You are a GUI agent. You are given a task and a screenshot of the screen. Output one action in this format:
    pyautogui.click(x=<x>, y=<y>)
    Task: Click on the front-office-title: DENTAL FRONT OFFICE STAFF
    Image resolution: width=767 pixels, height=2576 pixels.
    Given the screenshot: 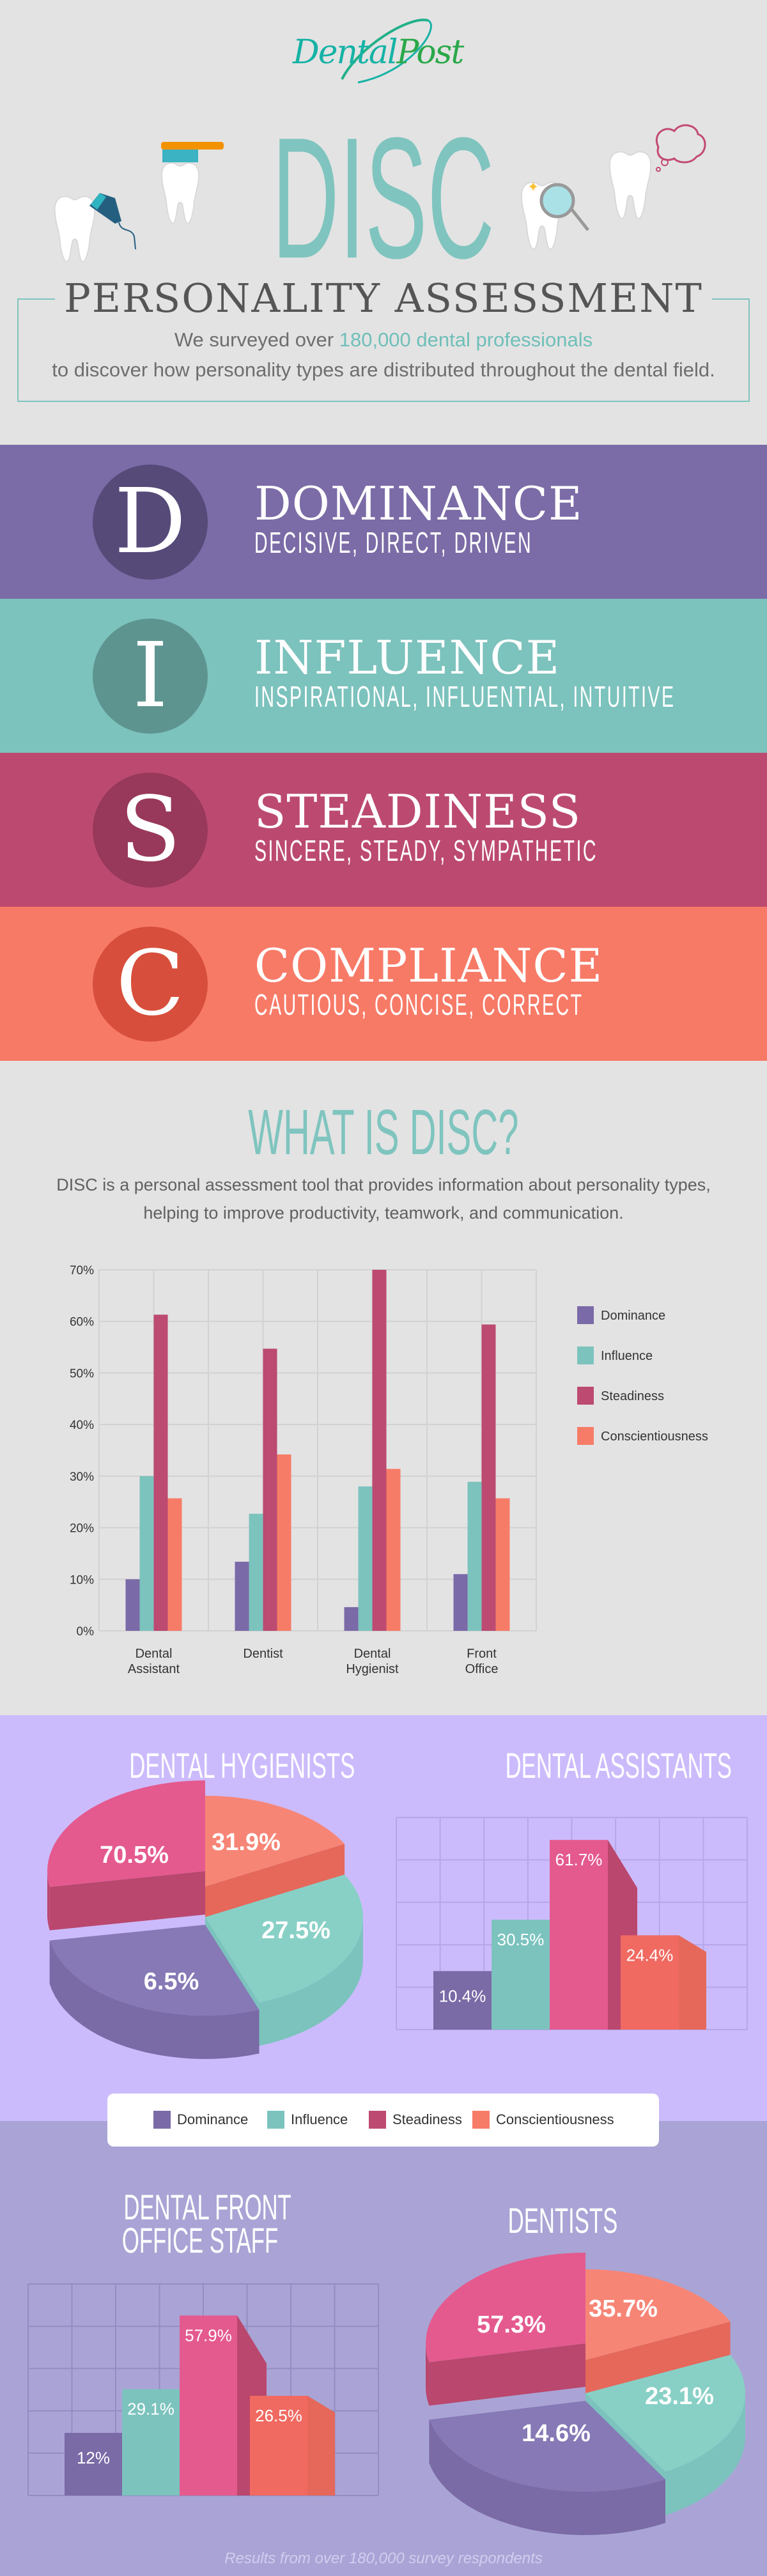 What is the action you would take?
    pyautogui.click(x=200, y=2224)
    